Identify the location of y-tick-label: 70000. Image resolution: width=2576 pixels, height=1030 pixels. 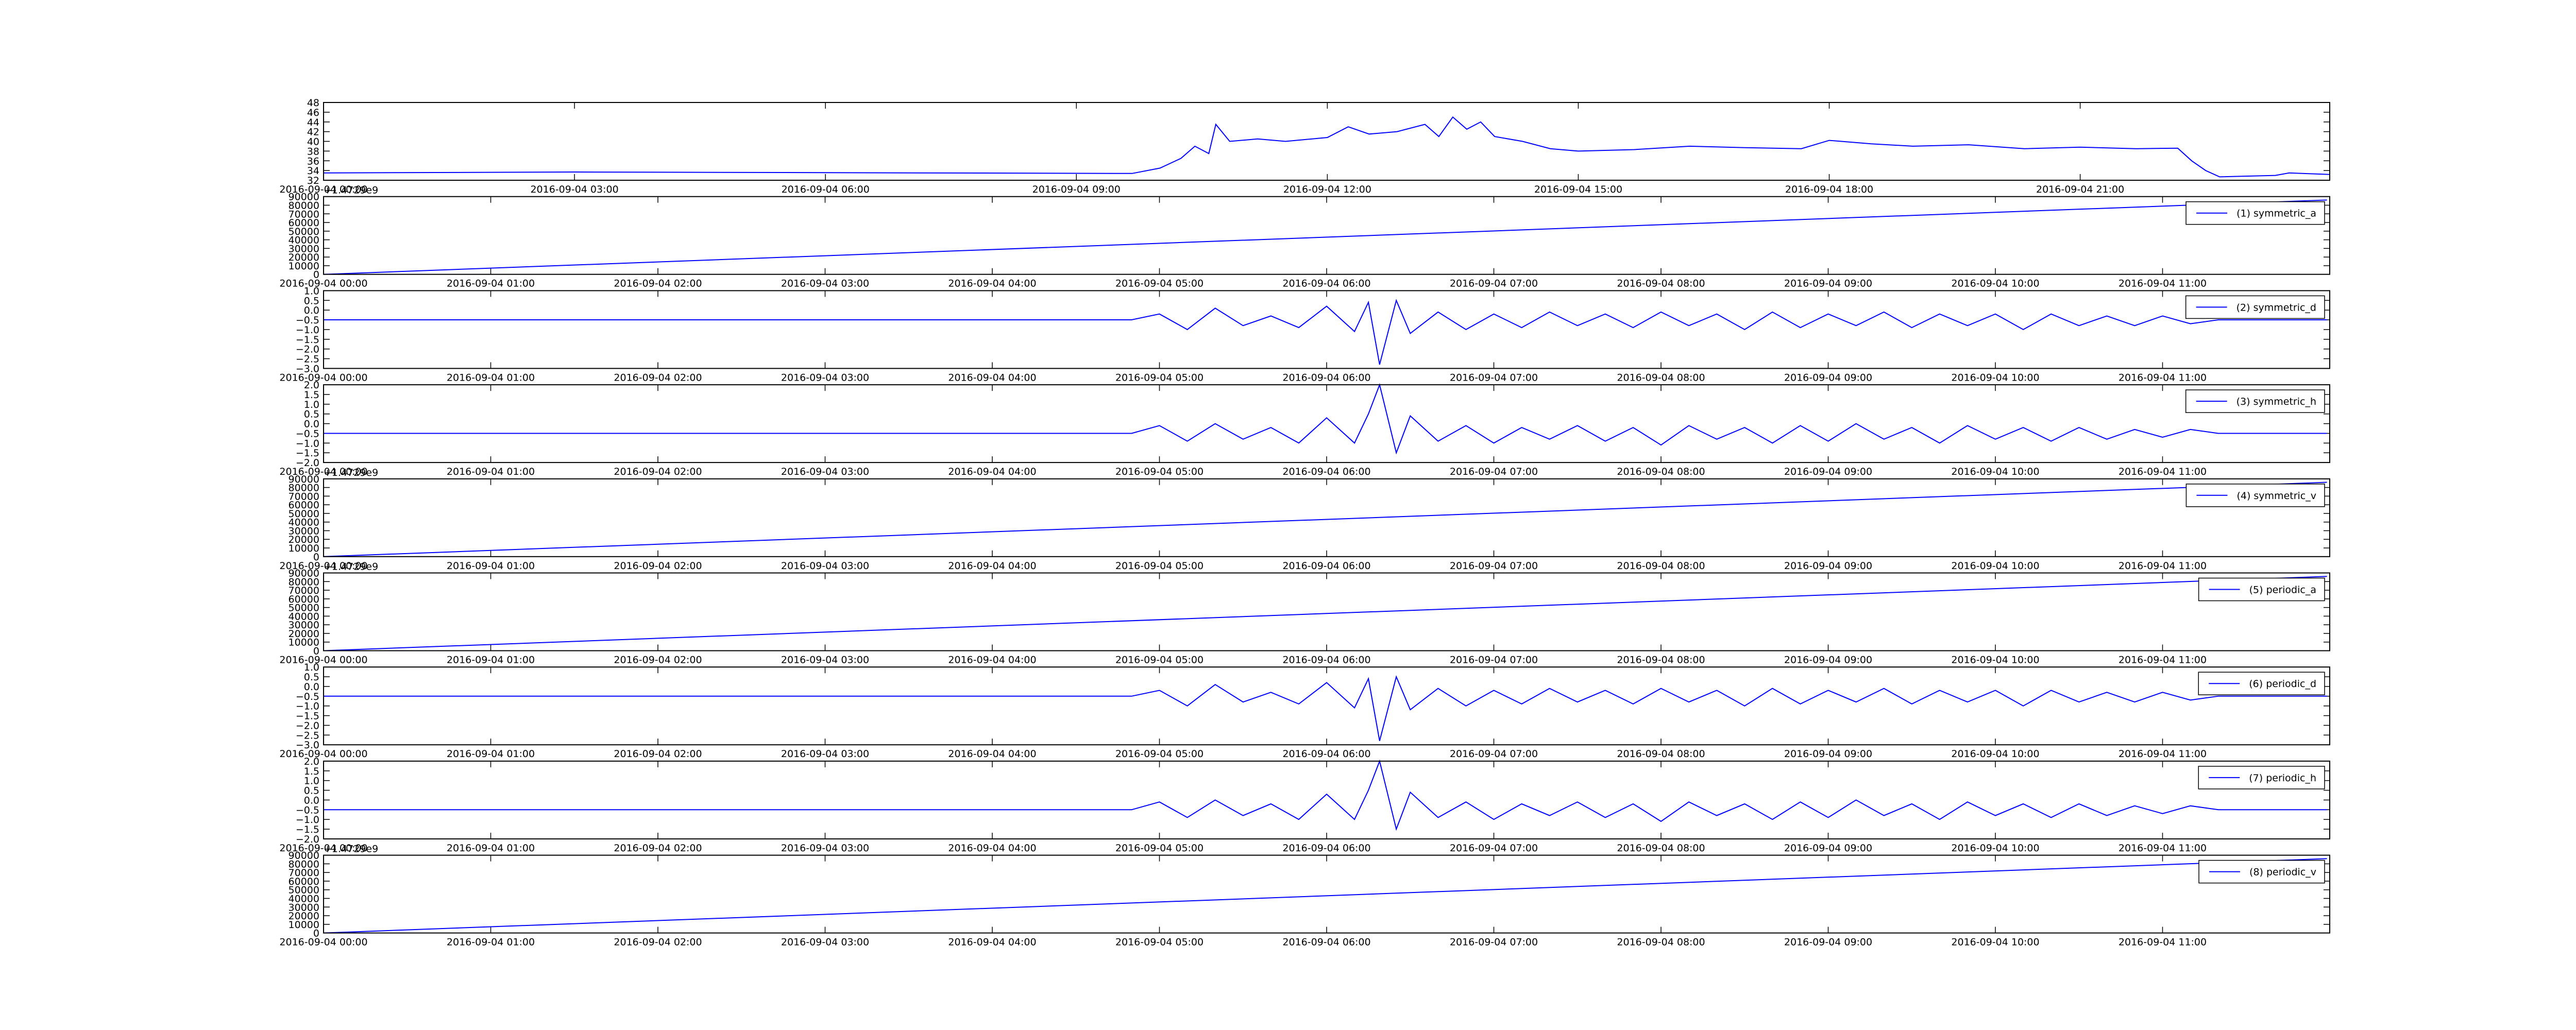
(304, 591).